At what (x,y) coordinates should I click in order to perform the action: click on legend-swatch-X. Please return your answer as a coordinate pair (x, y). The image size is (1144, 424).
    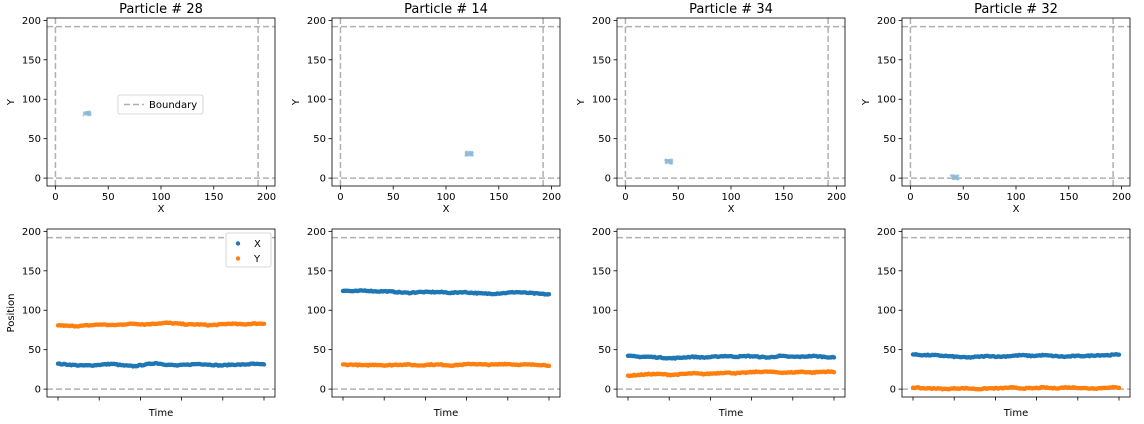
    Looking at the image, I should click on (238, 243).